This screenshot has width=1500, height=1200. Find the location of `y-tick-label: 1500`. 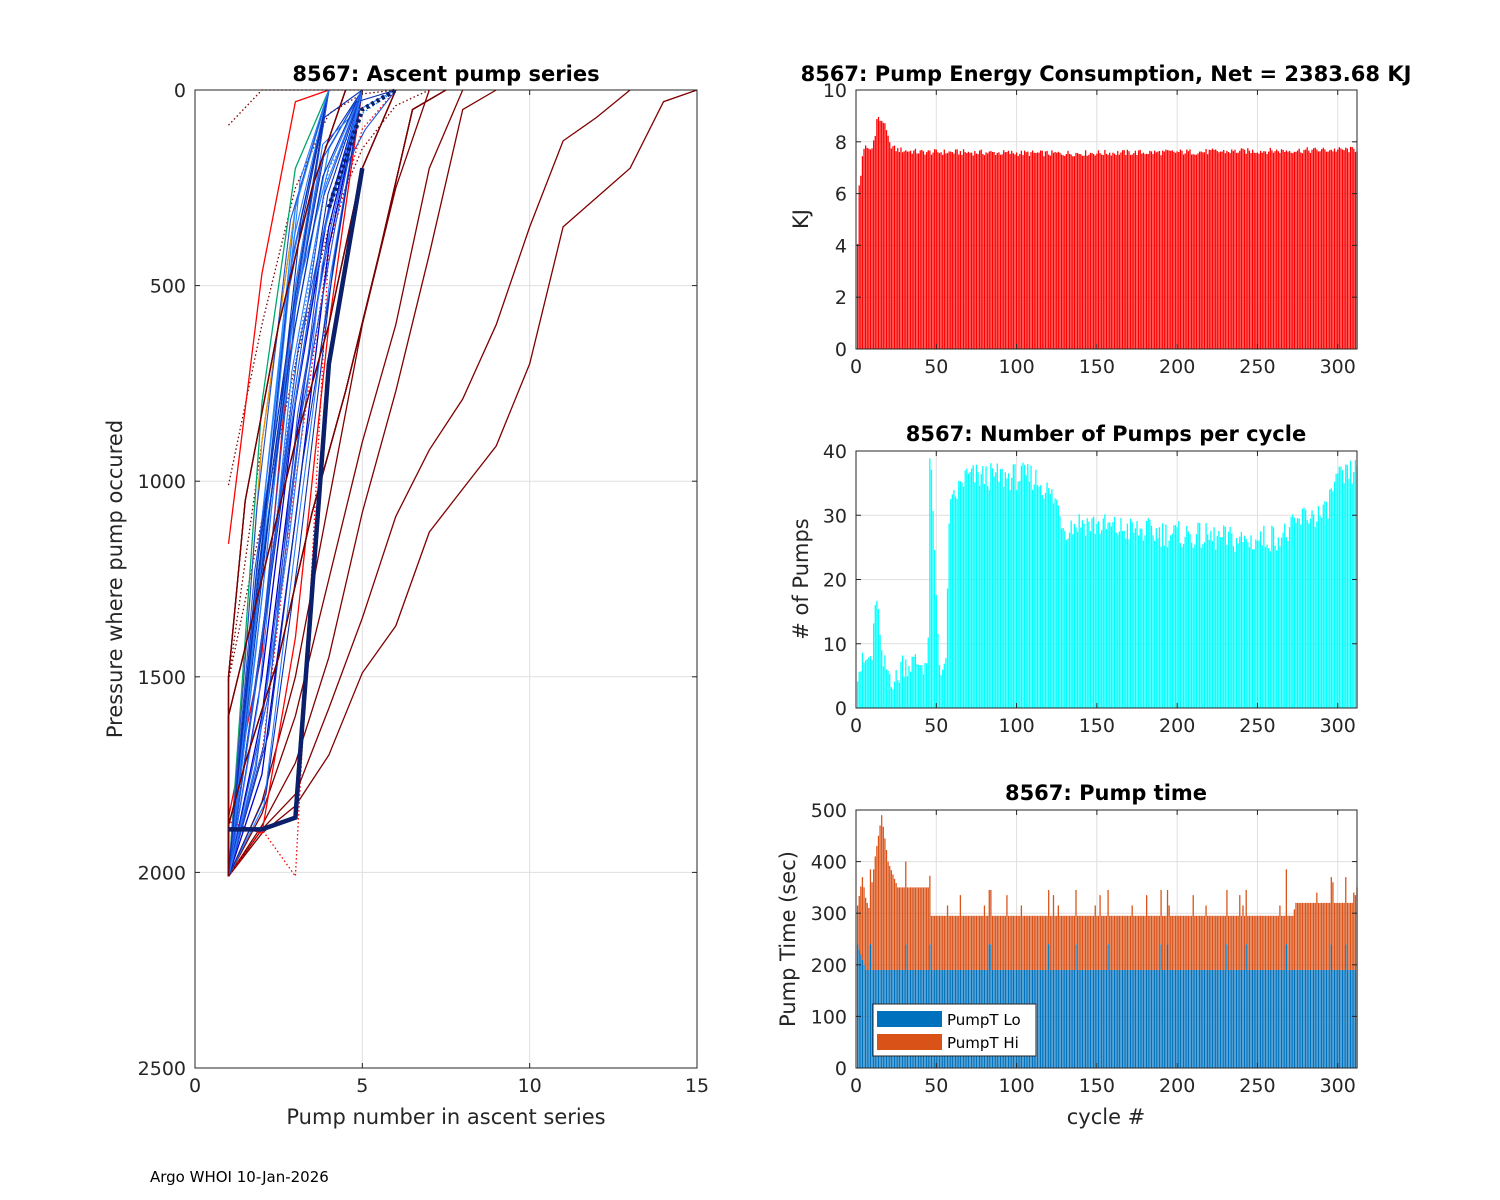

y-tick-label: 1500 is located at coordinates (162, 678).